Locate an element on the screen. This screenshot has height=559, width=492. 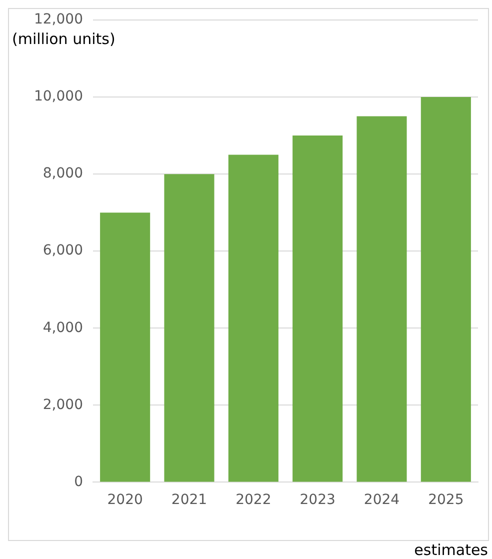
x-tick-label: 2023 is located at coordinates (318, 500).